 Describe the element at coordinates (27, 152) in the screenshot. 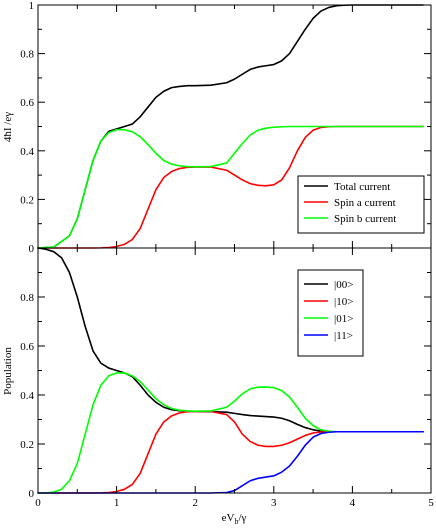

I see `top-y-tick-label: 0.4` at that location.